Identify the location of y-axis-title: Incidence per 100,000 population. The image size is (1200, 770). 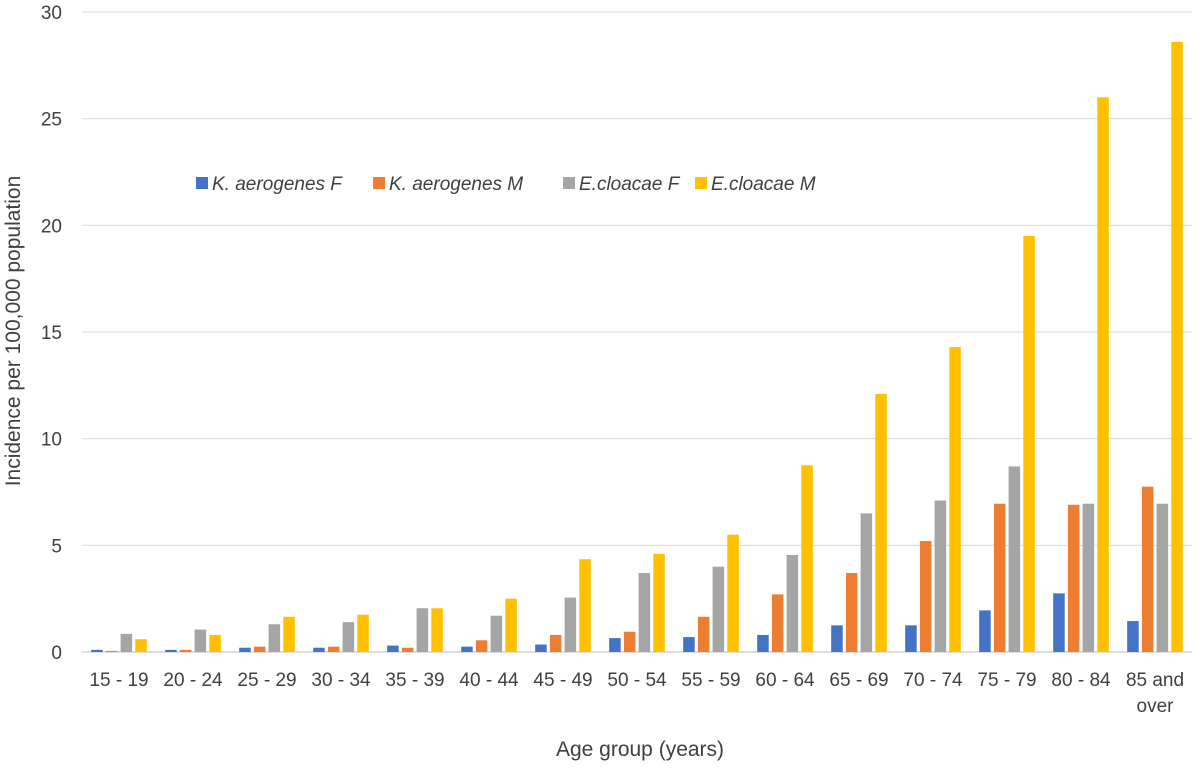
(13, 331).